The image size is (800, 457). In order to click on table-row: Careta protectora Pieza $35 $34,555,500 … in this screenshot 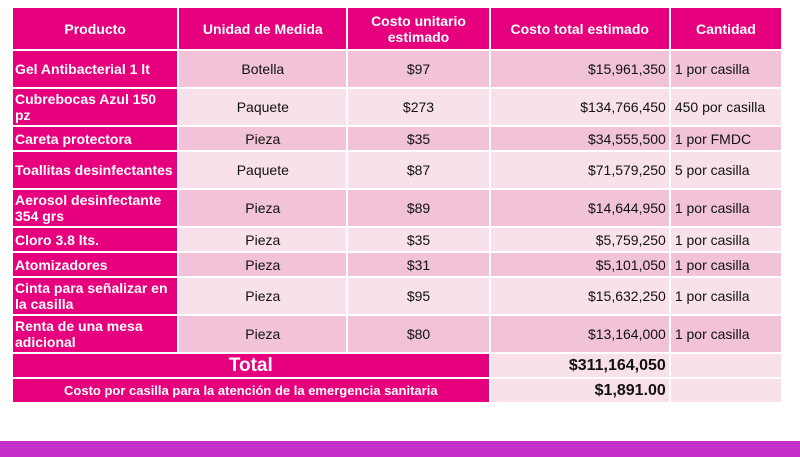, I will do `click(397, 138)`.